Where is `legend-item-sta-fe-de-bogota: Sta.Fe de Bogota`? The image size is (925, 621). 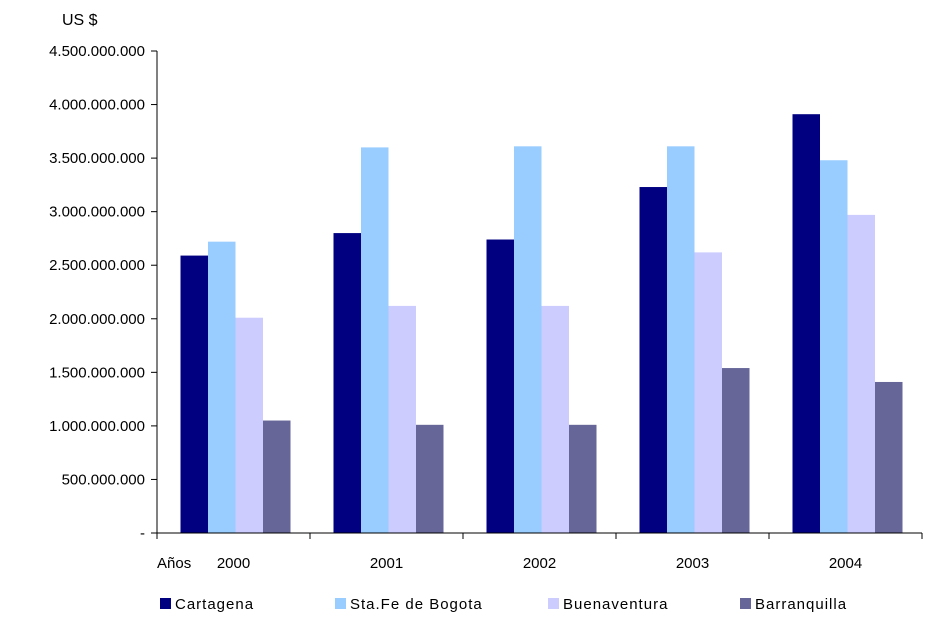 legend-item-sta-fe-de-bogota: Sta.Fe de Bogota is located at coordinates (409, 604).